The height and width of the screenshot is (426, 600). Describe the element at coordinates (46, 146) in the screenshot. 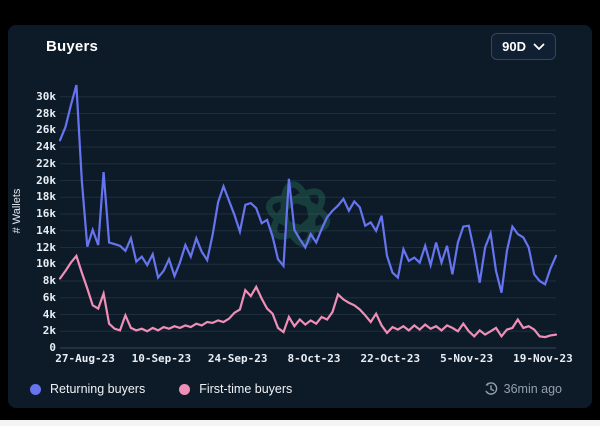

I see `y-tick-label: 24k` at that location.